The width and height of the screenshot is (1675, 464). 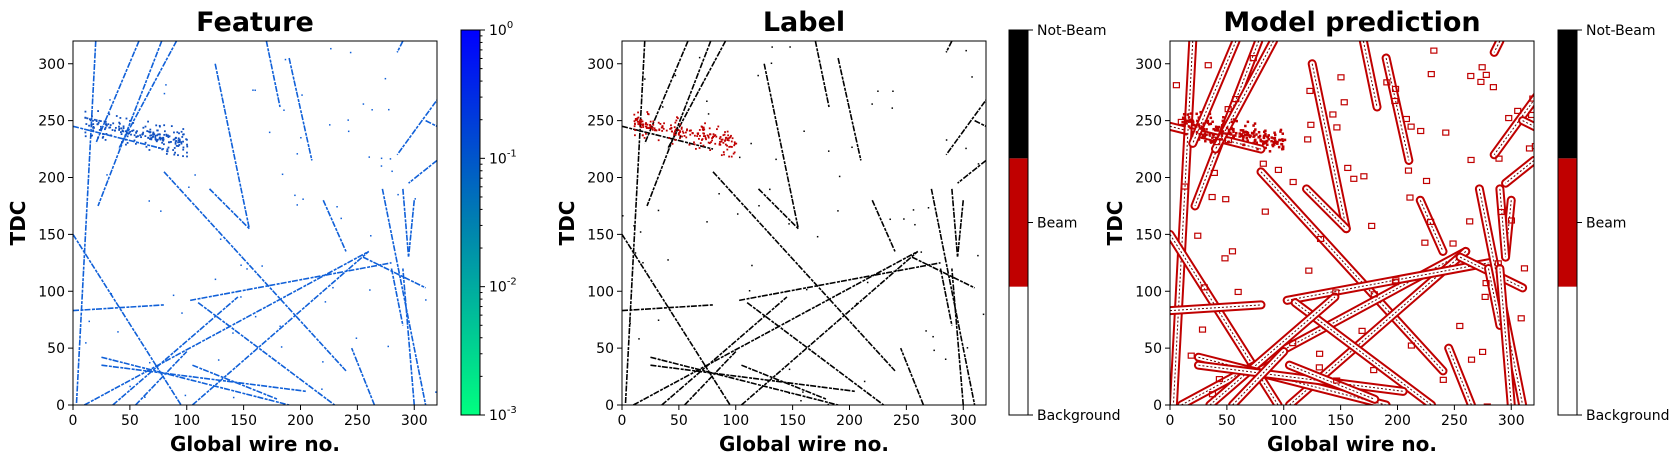 I want to click on x-axis-label: Global wire no., so click(x=804, y=444).